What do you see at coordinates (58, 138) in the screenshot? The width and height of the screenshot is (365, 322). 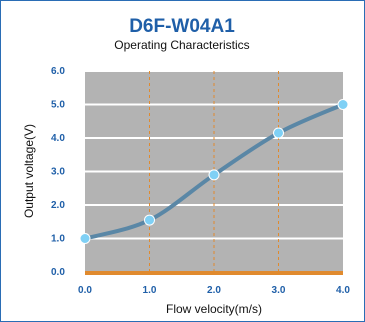 I see `y-tick-label: 4.0` at bounding box center [58, 138].